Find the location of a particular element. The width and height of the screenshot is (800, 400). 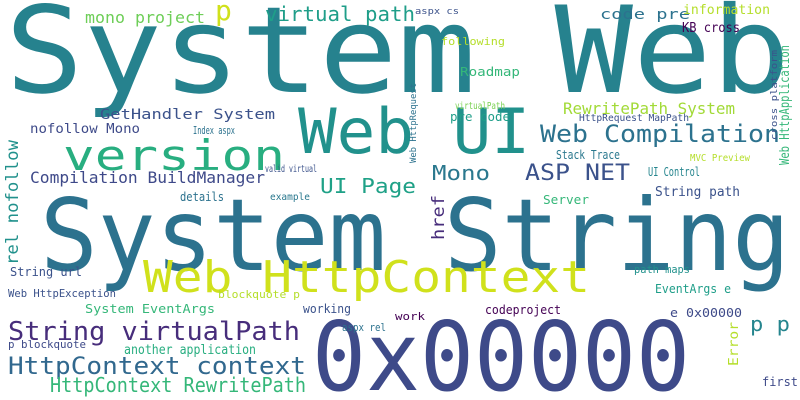

word: Web HttpRequest is located at coordinates (414, 123).